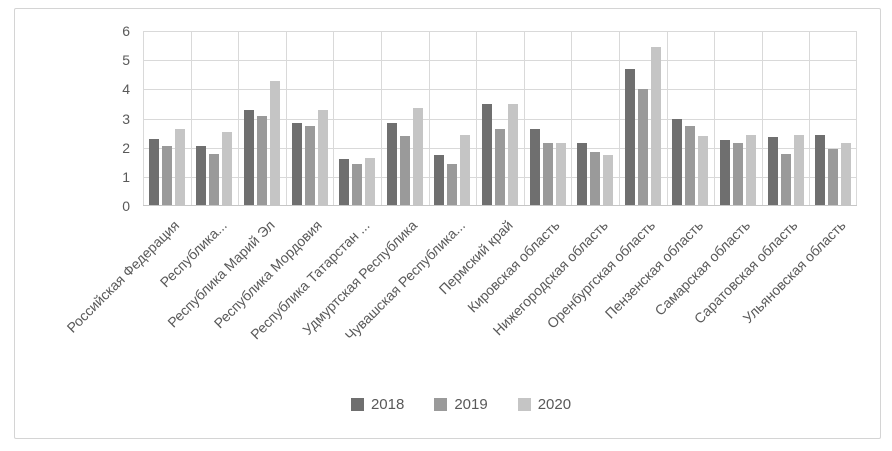 Image resolution: width=892 pixels, height=451 pixels. What do you see at coordinates (126, 89) in the screenshot?
I see `y-tick-label: 4` at bounding box center [126, 89].